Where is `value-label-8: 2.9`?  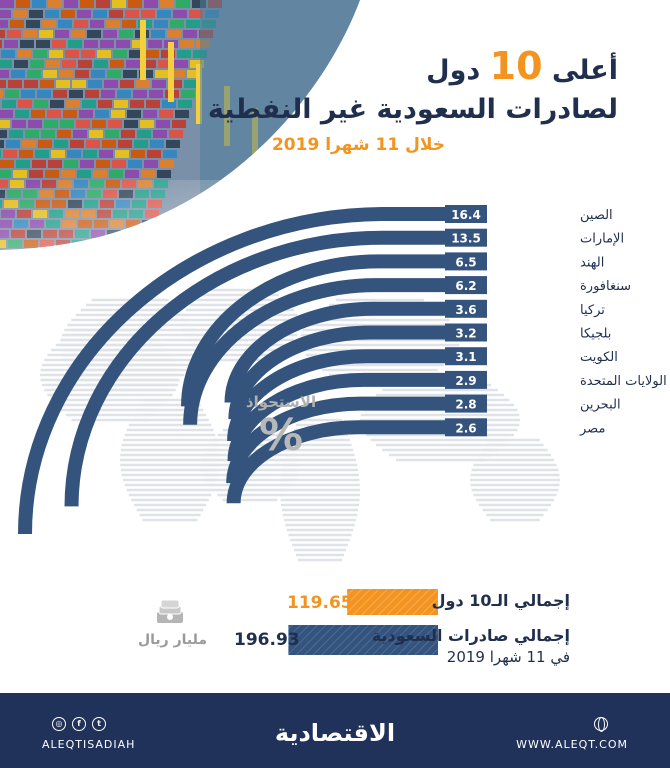
value-label-8: 2.9 is located at coordinates (465, 381).